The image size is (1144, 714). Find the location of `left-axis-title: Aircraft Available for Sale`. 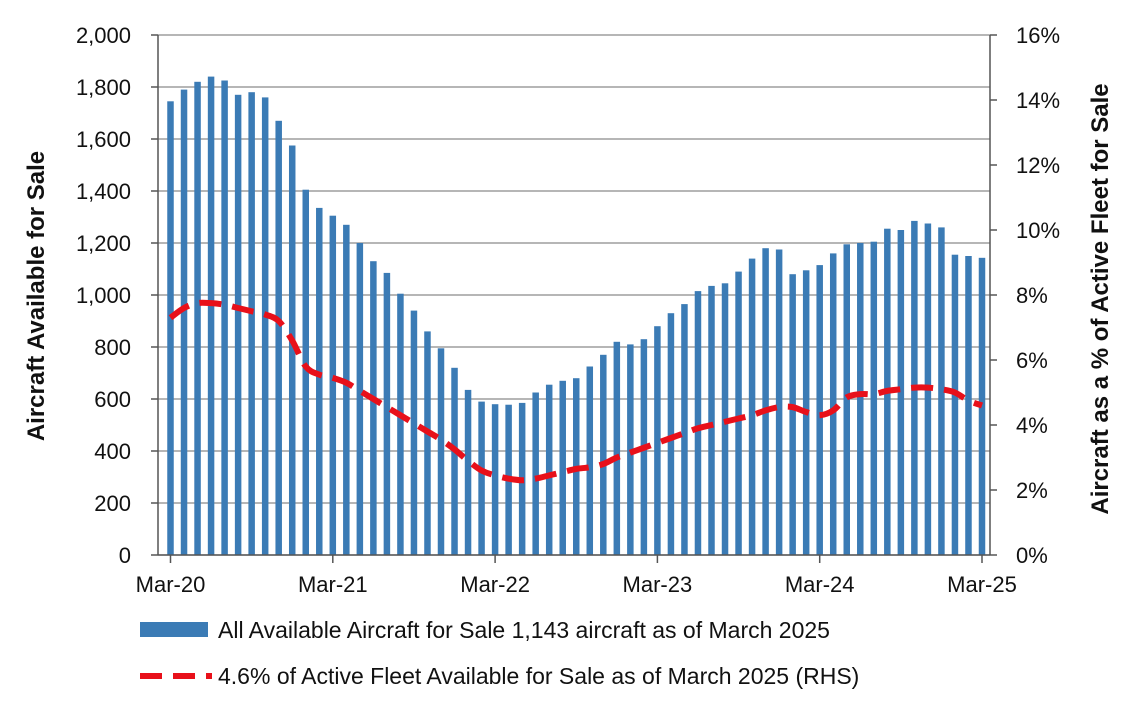

left-axis-title: Aircraft Available for Sale is located at coordinates (36, 296).